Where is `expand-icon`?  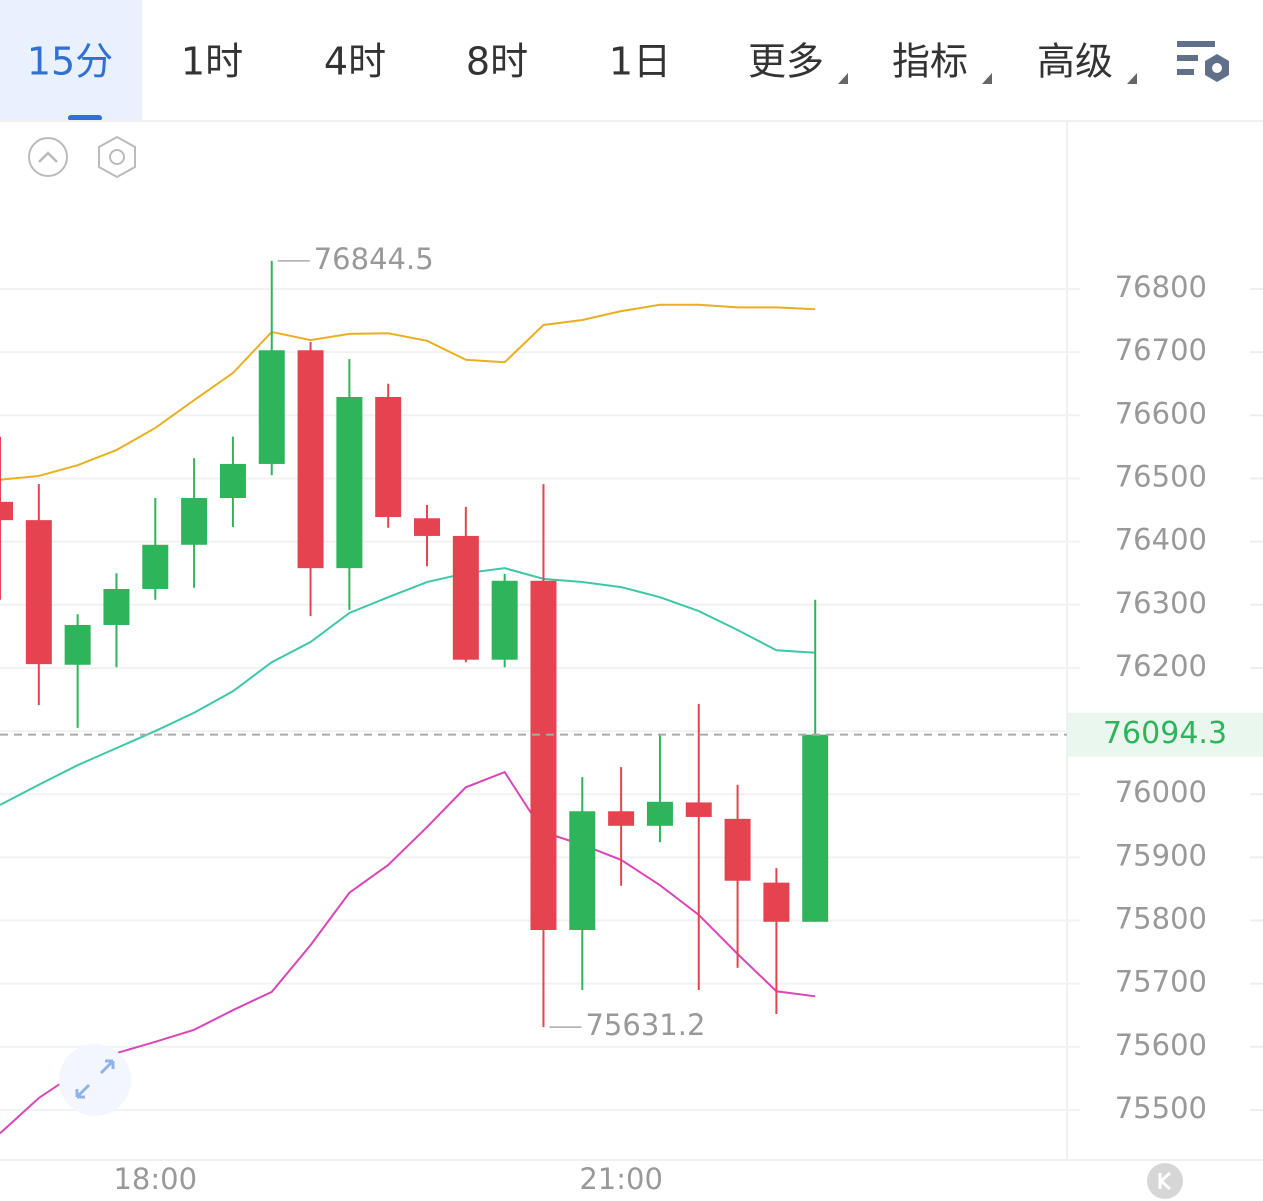 expand-icon is located at coordinates (95, 1080).